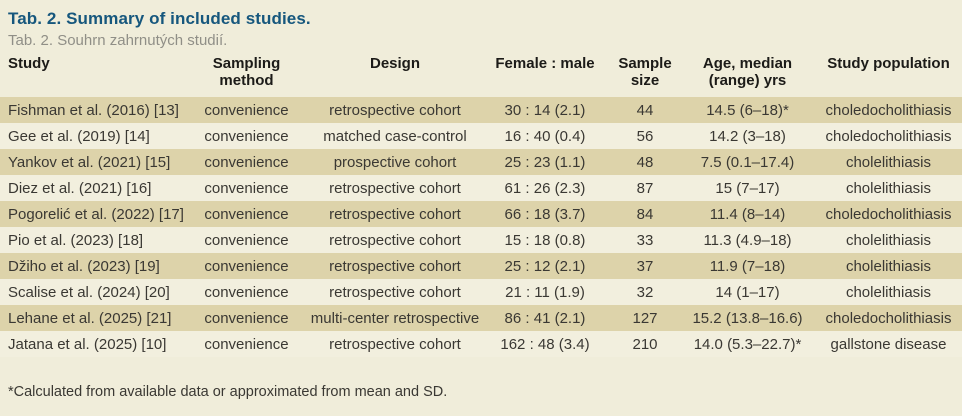  What do you see at coordinates (645, 344) in the screenshot?
I see `table-cell: 210` at bounding box center [645, 344].